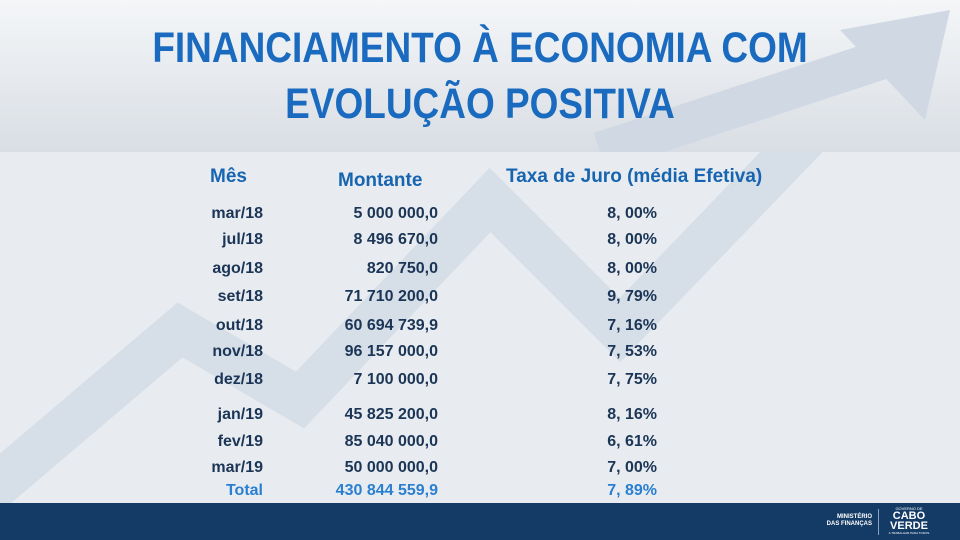  What do you see at coordinates (632, 467) in the screenshot?
I see `rate-cell: 7, 00%` at bounding box center [632, 467].